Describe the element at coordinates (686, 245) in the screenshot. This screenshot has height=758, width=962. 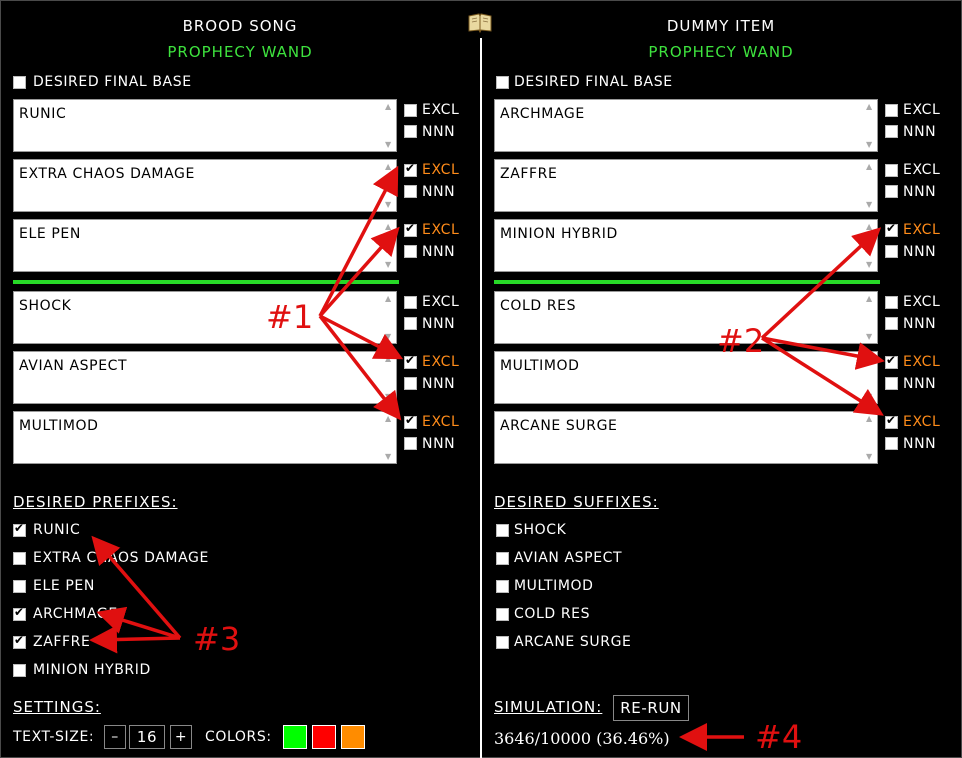
I see `mod-input-3: MINION HYBRID ▲ ▼` at that location.